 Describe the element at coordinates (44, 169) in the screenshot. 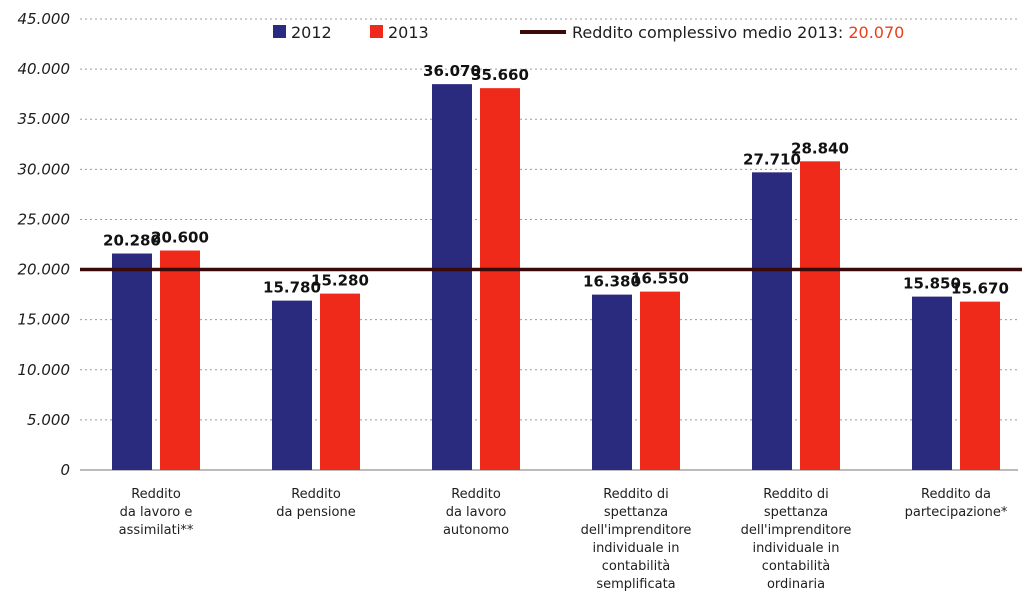

I see `y-tick-label: 30.000` at that location.